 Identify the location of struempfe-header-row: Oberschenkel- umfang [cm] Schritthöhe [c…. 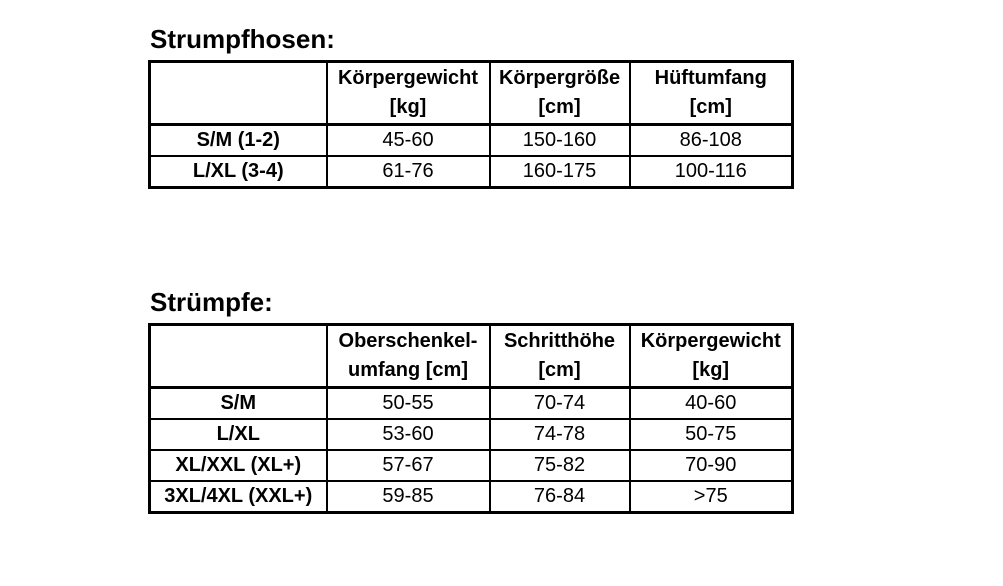
(471, 356).